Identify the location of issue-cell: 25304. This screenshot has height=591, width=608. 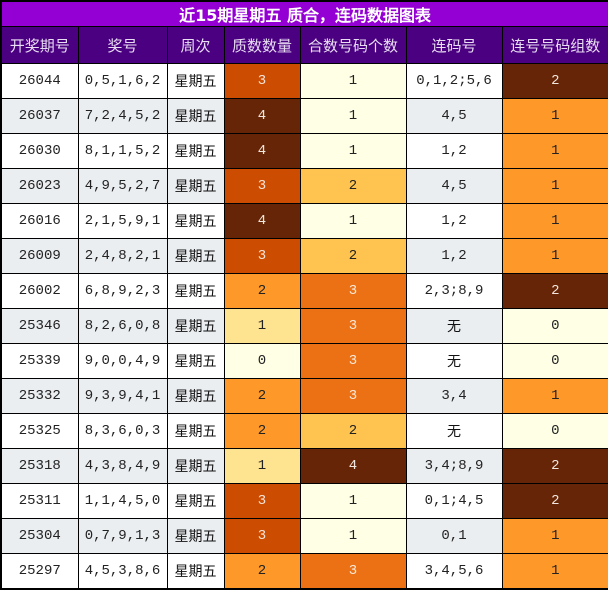
(39, 536).